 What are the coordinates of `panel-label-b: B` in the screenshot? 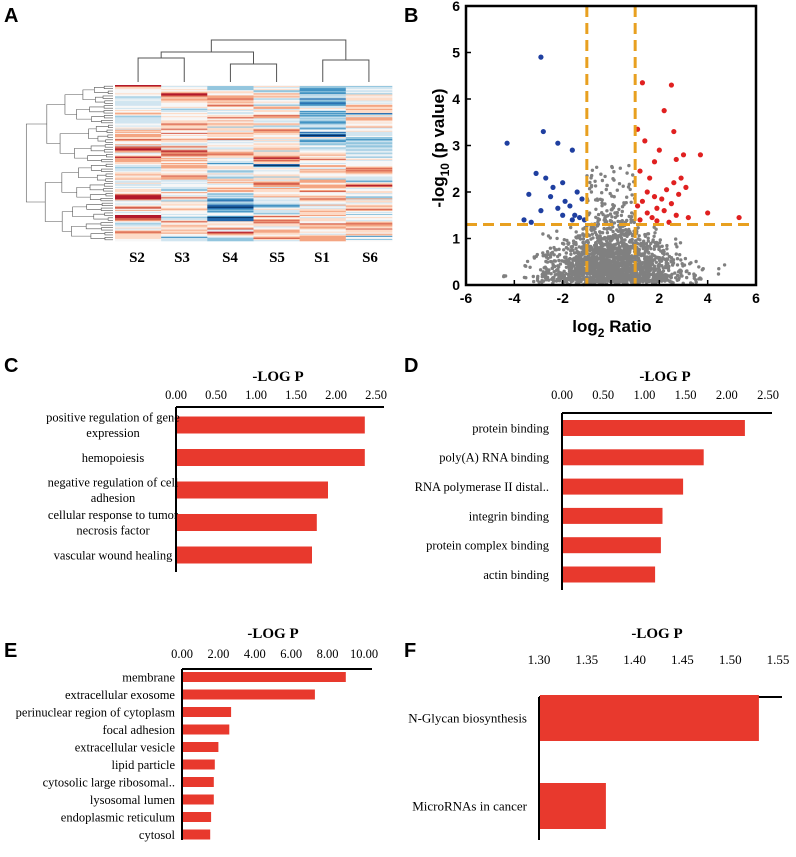 It's located at (411, 16).